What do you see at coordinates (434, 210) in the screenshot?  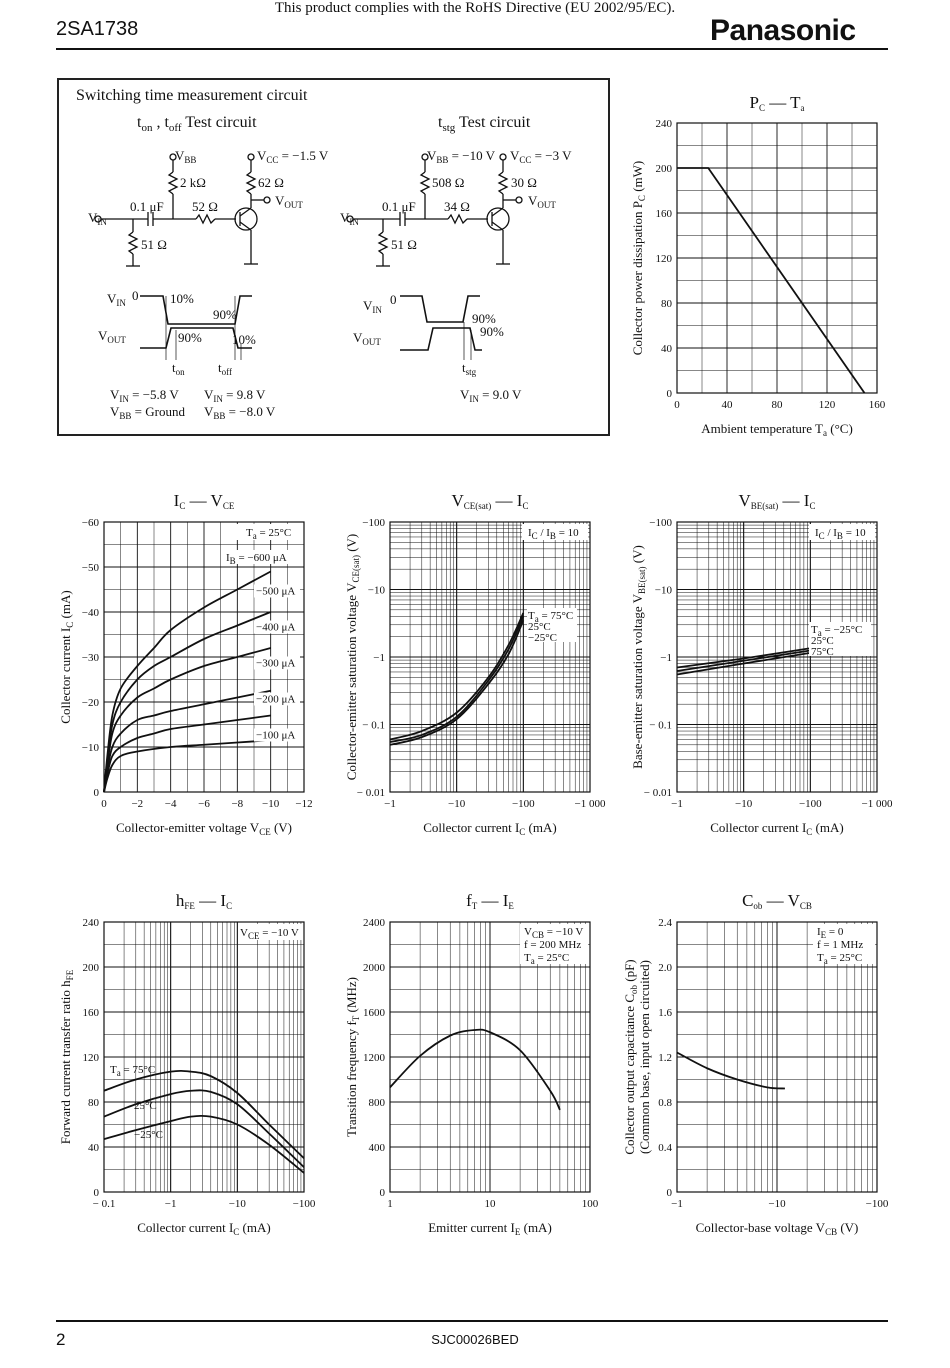 I see `circuit2-schematic` at bounding box center [434, 210].